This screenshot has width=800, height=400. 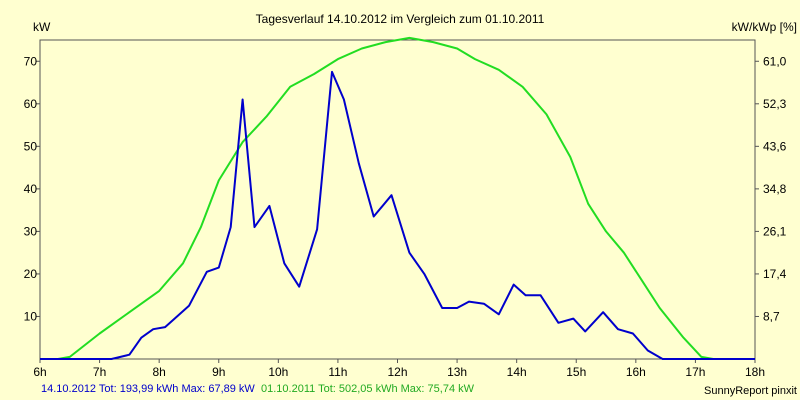 I want to click on x-tick-label: 11h, so click(x=337, y=372).